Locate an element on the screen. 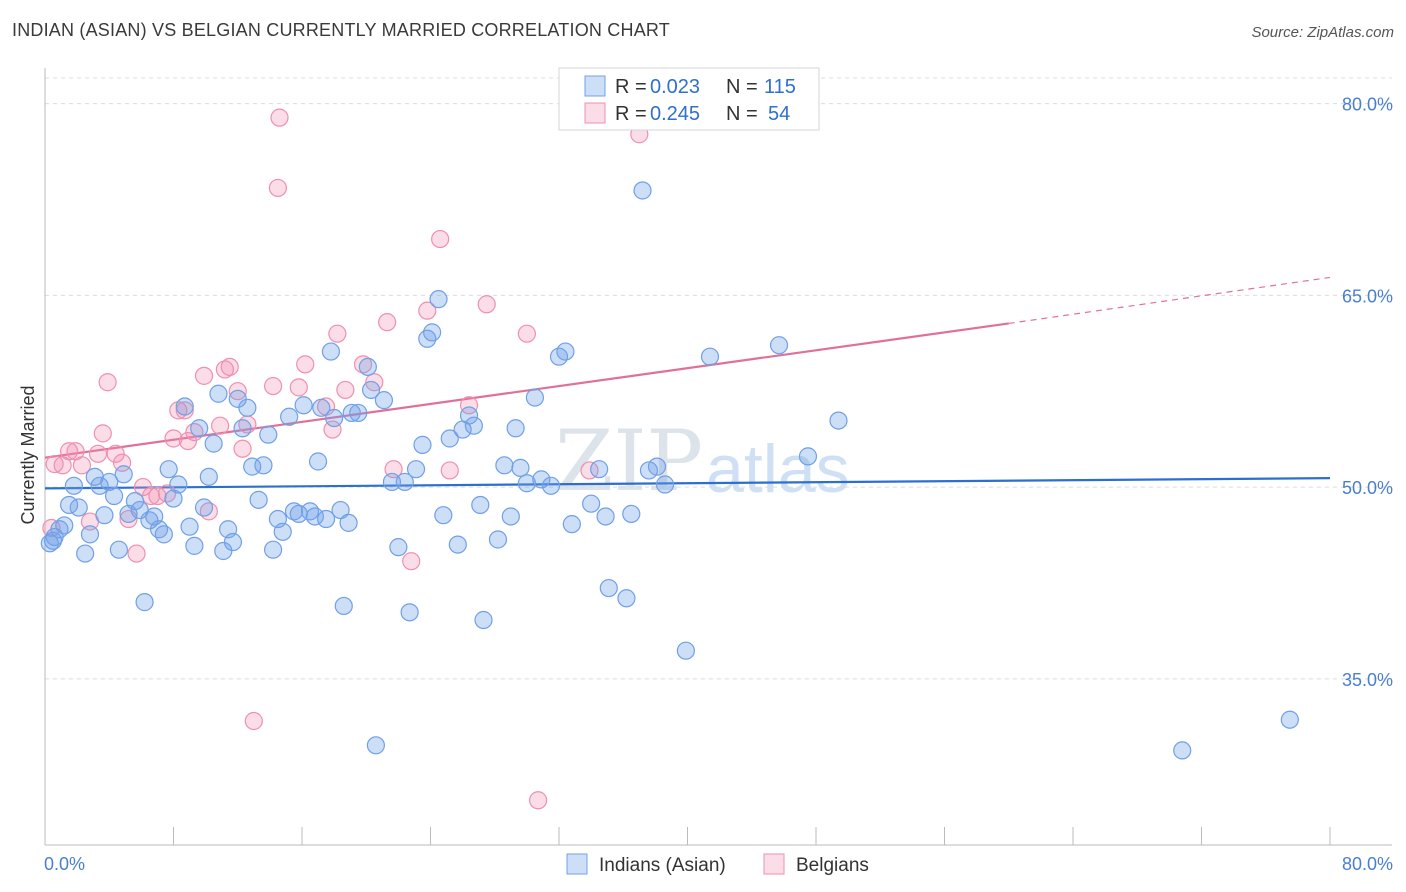 The height and width of the screenshot is (892, 1406). chart-source: Source: ZipAtlas.com is located at coordinates (1322, 32).